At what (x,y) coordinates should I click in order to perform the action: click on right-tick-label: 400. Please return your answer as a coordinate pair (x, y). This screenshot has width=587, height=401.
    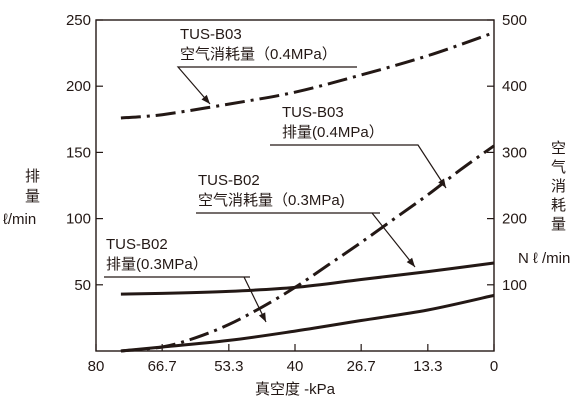
    Looking at the image, I should click on (514, 86).